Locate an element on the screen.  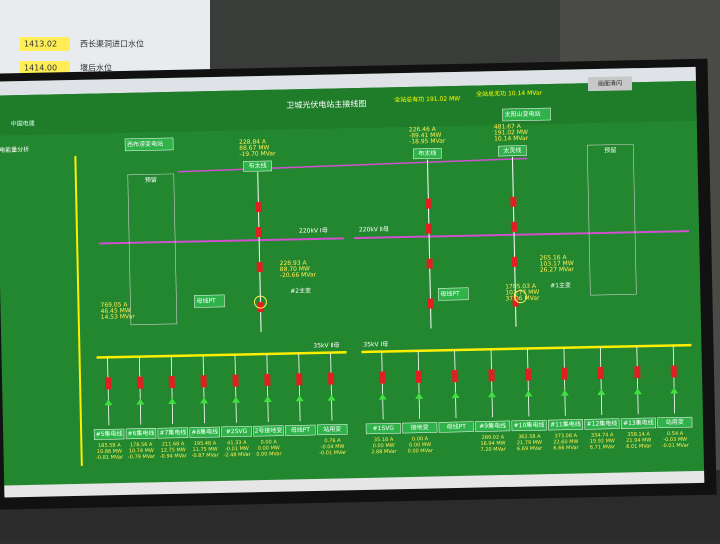
feeder-name: #2SVG is located at coordinates (237, 431).